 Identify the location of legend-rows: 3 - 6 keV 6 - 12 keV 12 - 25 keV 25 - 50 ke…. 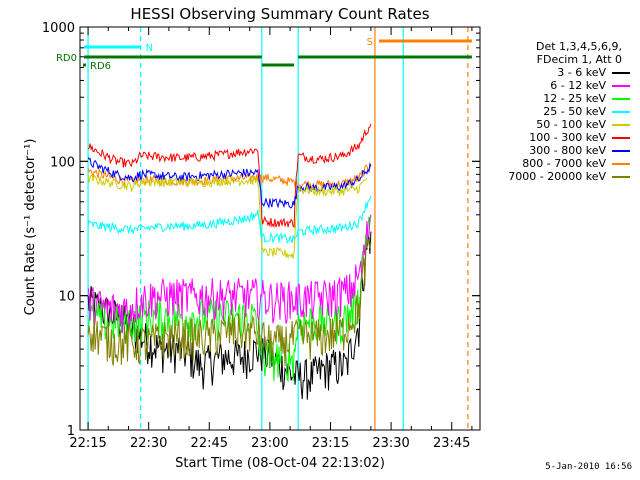
(555, 124).